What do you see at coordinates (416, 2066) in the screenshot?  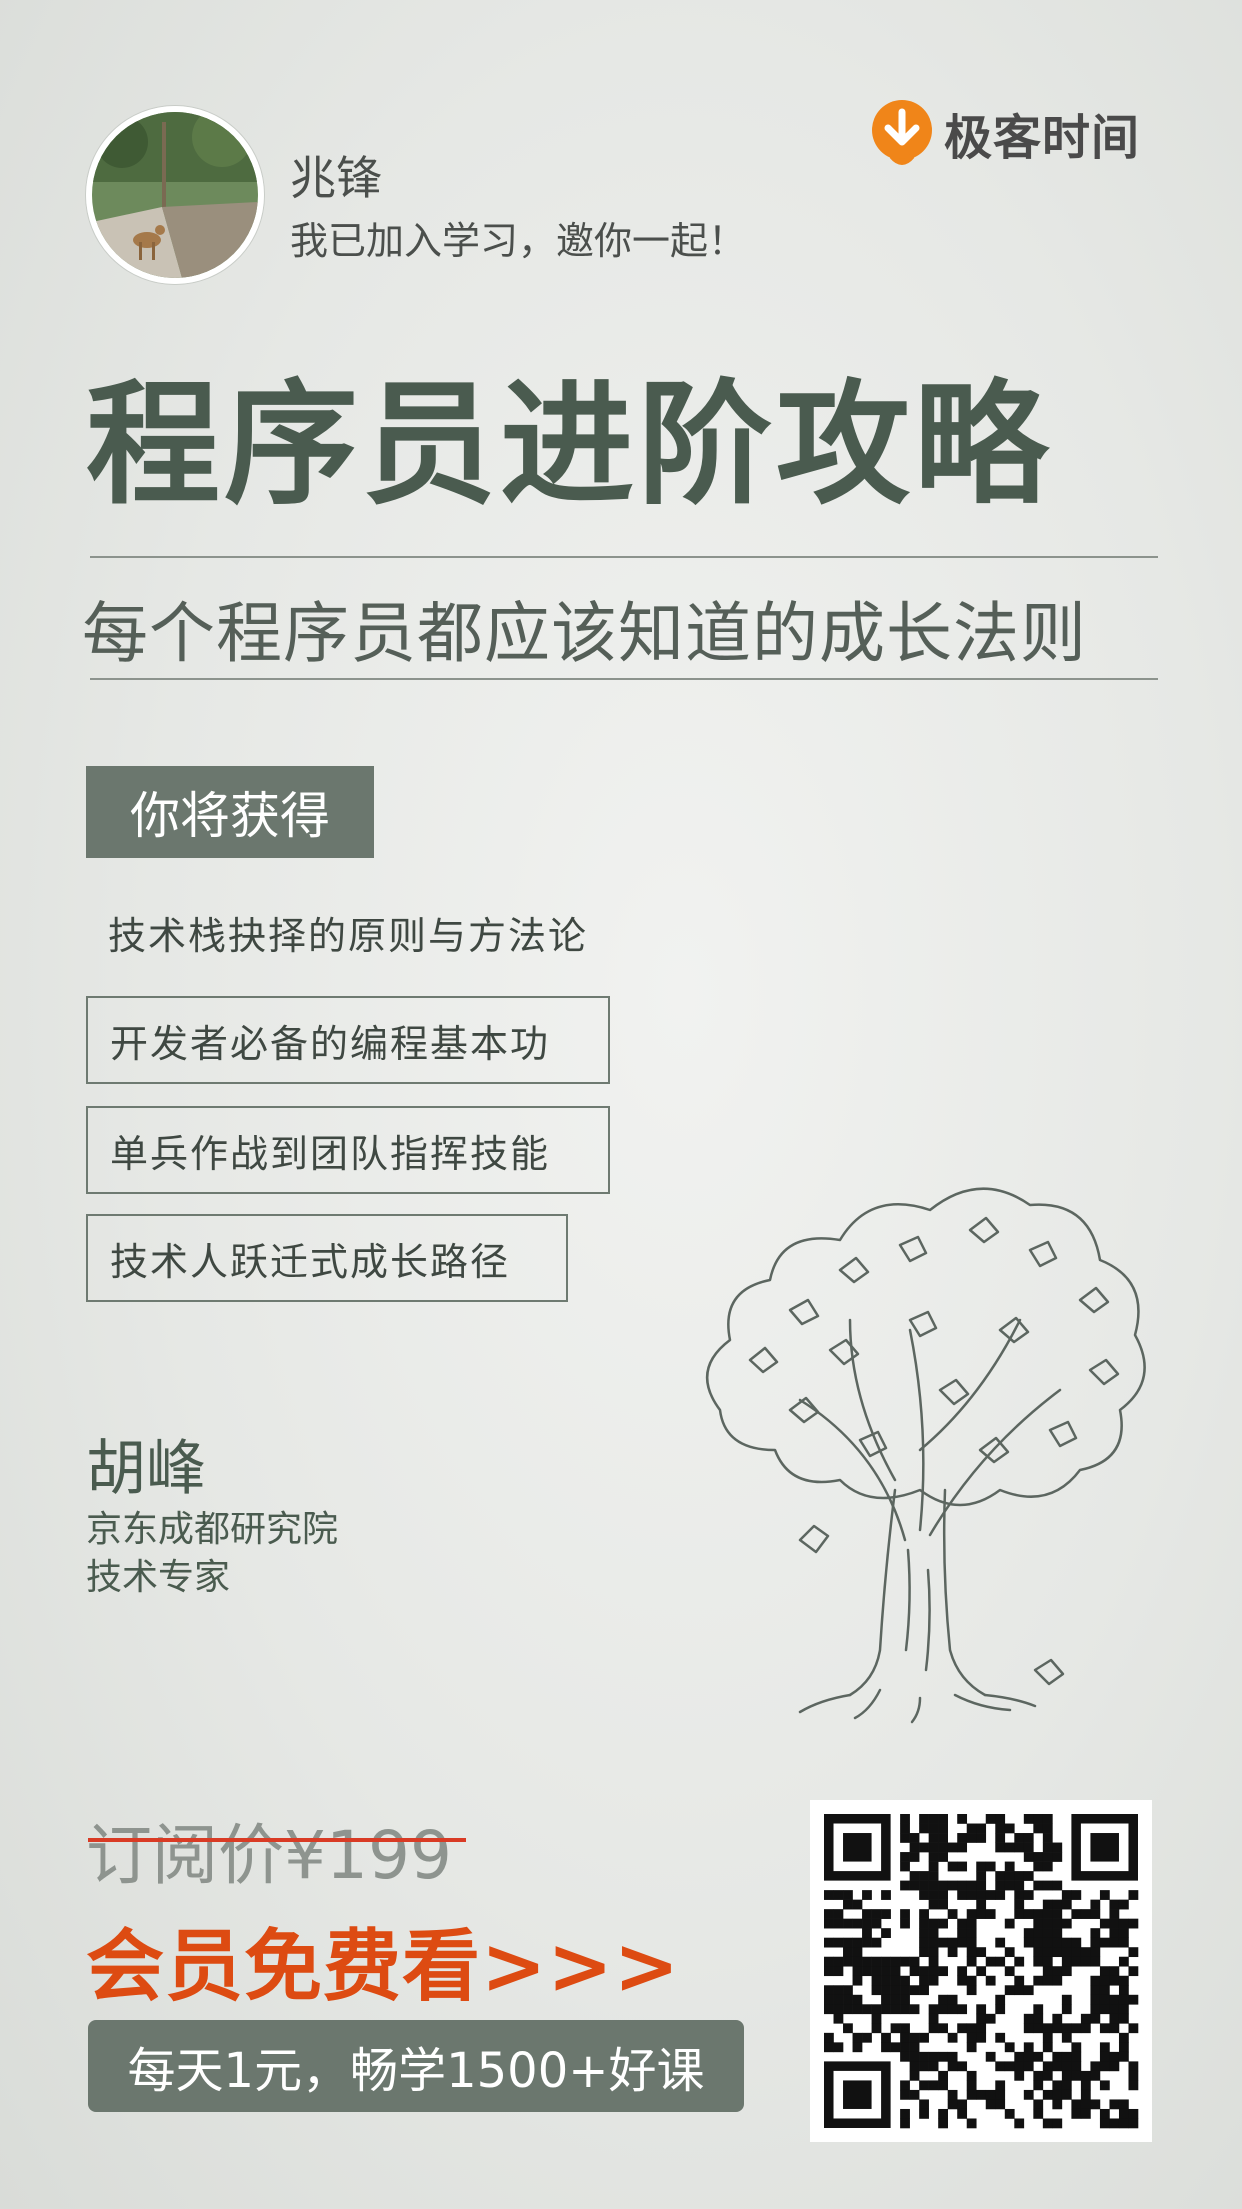 I see `promo-button: 每天1元，畅学1500+好课` at bounding box center [416, 2066].